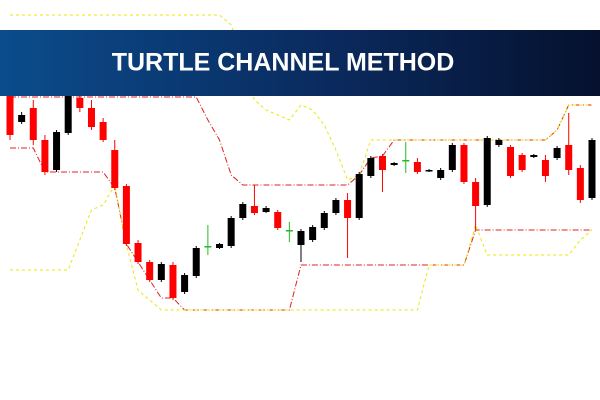 The height and width of the screenshot is (400, 600). What do you see at coordinates (283, 63) in the screenshot?
I see `chart-title: TURTLE CHANNEL METHOD` at bounding box center [283, 63].